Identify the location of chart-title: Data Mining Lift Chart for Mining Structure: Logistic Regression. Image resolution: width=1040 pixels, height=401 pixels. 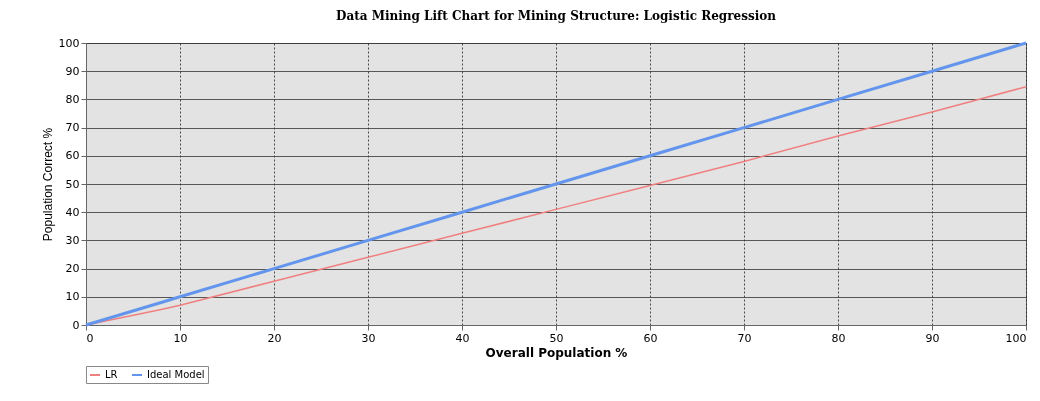
(556, 16).